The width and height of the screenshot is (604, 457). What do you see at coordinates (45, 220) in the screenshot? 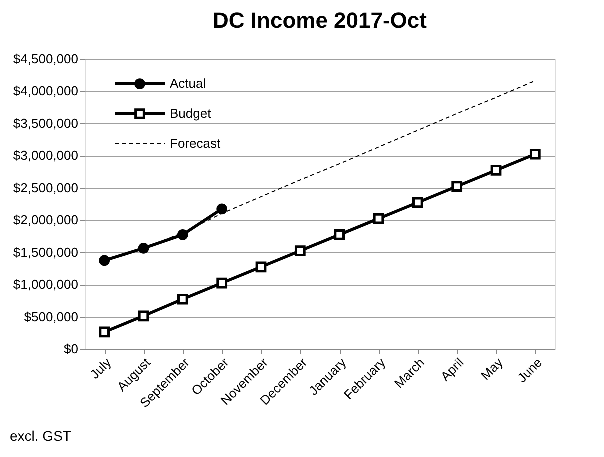
I see `y-tick-label: $2,000,000` at bounding box center [45, 220].